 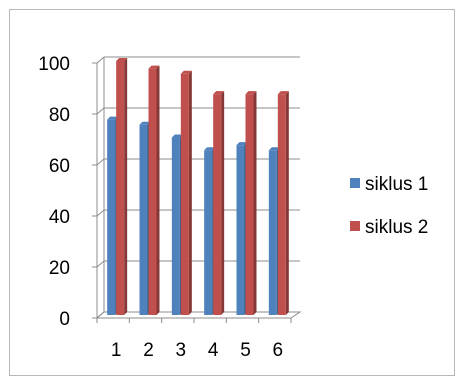 What do you see at coordinates (59, 166) in the screenshot?
I see `y-tick-label: 60` at bounding box center [59, 166].